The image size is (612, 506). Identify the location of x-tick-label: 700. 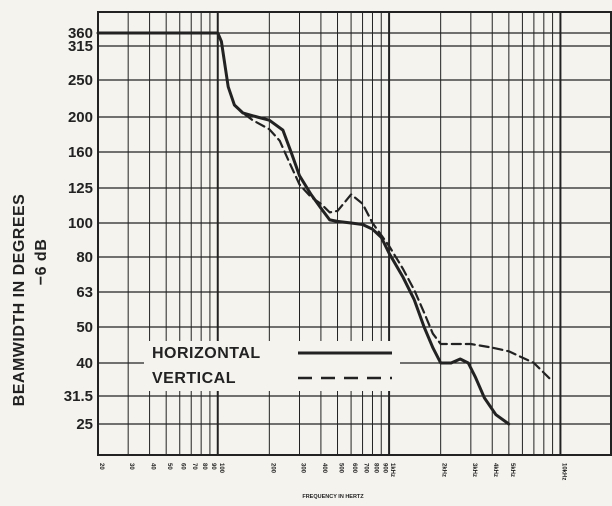
(366, 468).